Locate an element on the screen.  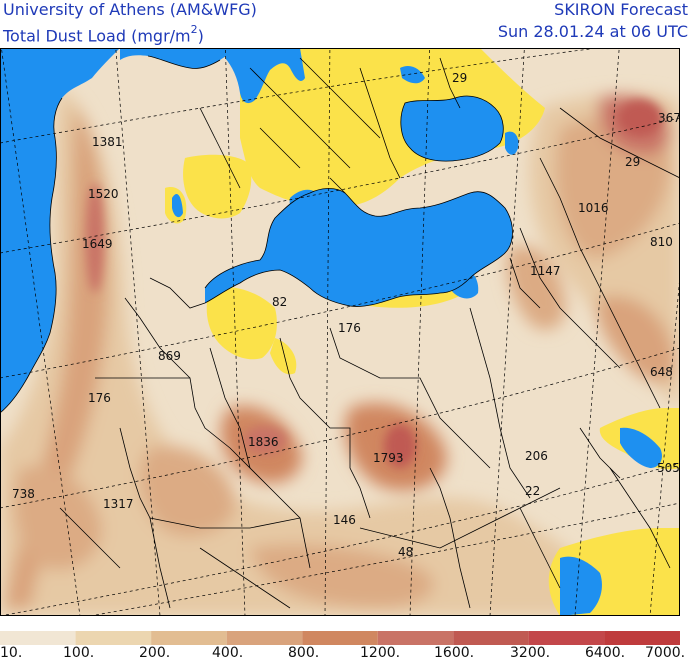
field-title-text: Total Dust Load (mgr/m is located at coordinates (97, 36).